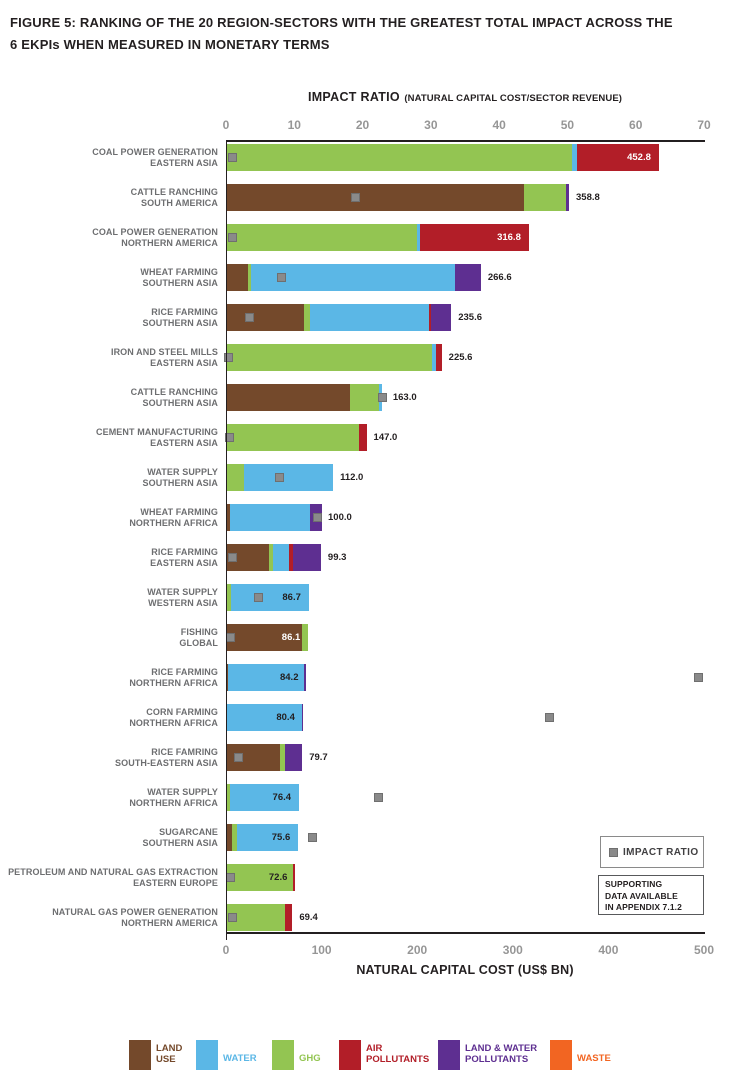 This screenshot has width=741, height=1079. What do you see at coordinates (199, 632) in the screenshot?
I see `category-sector-label: FISHING` at bounding box center [199, 632].